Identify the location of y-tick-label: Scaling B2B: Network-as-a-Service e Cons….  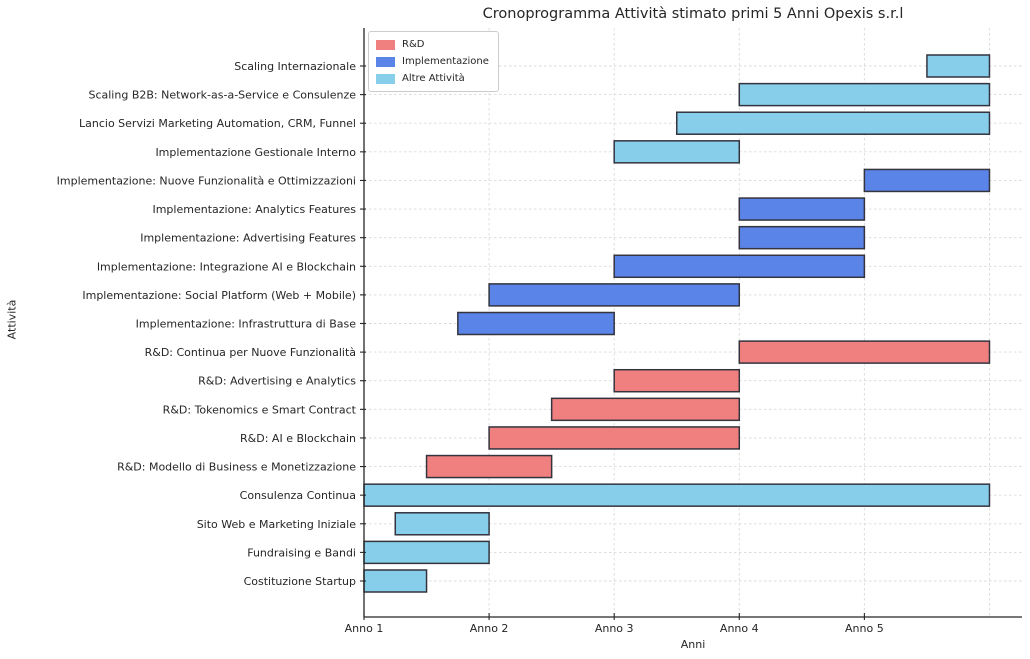
(222, 95).